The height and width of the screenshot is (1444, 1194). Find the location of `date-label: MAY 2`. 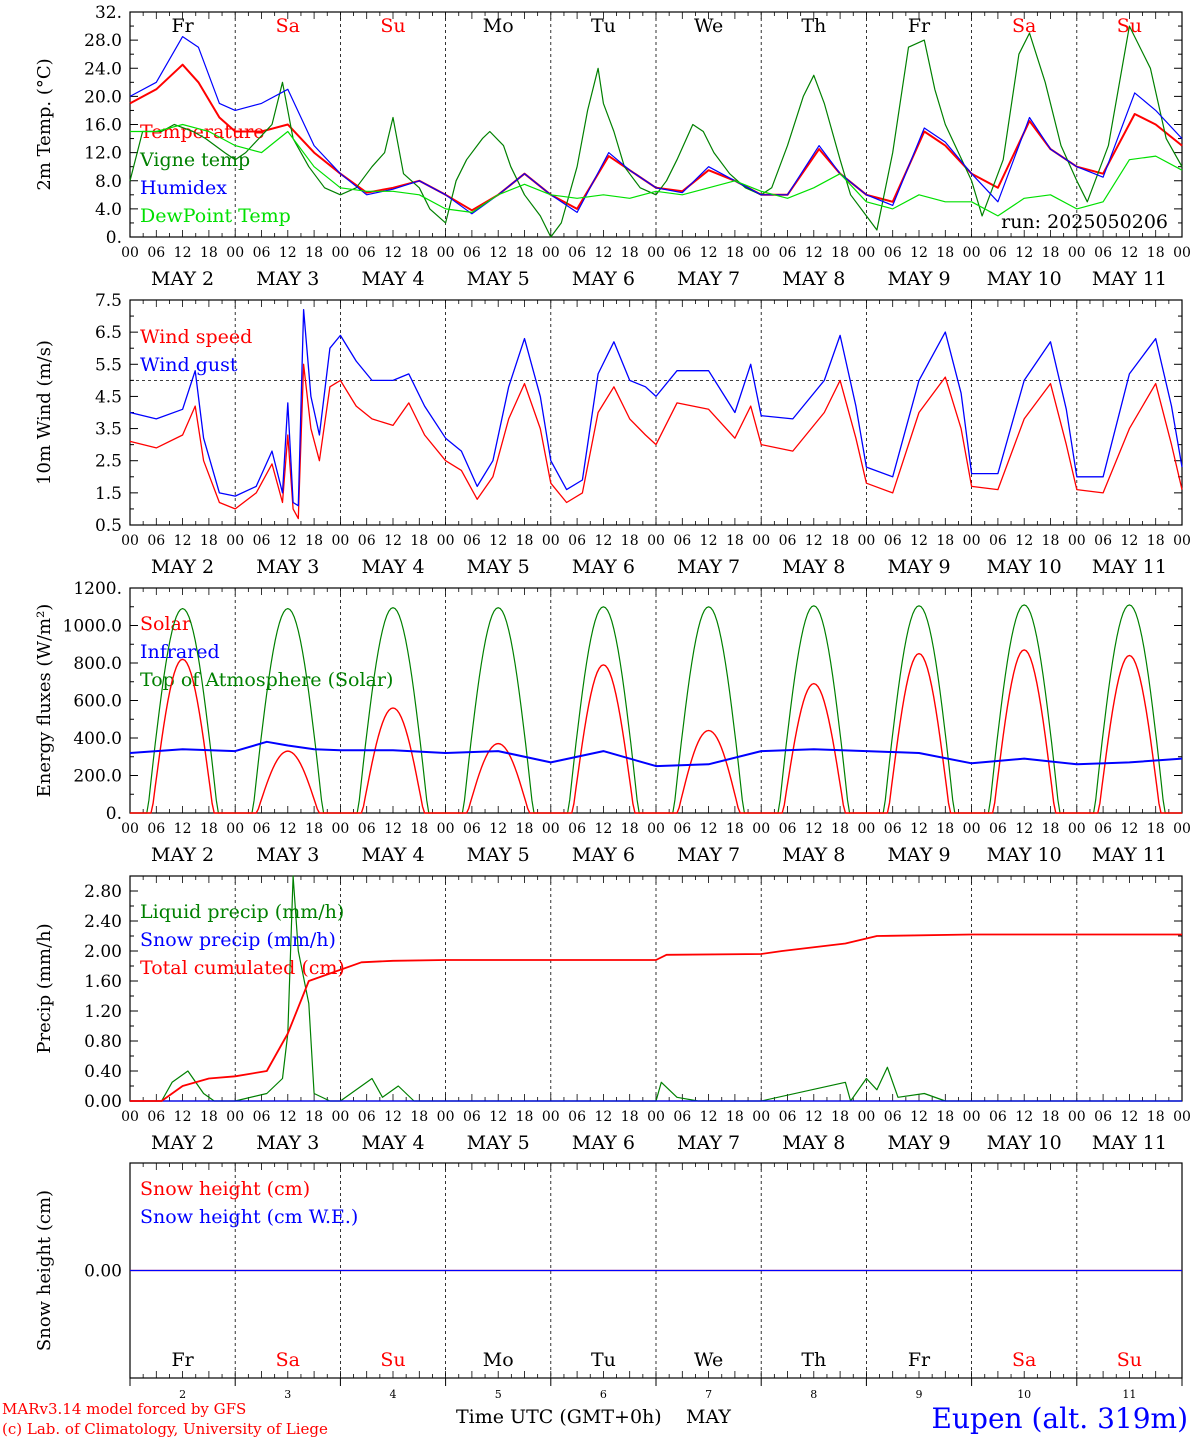

date-label: MAY 2 is located at coordinates (182, 855).